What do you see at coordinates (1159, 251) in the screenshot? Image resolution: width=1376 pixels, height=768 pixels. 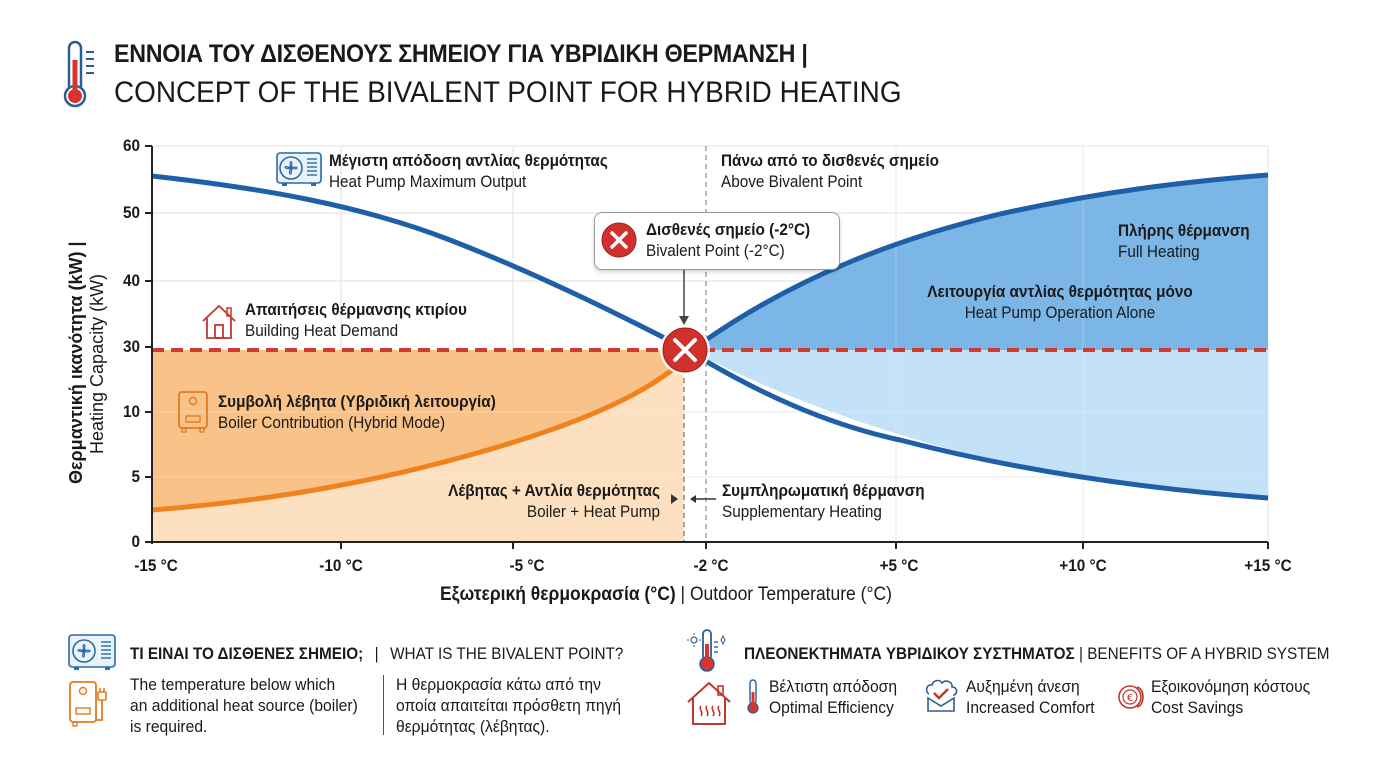 I see `full-heating-english: Full Heating` at bounding box center [1159, 251].